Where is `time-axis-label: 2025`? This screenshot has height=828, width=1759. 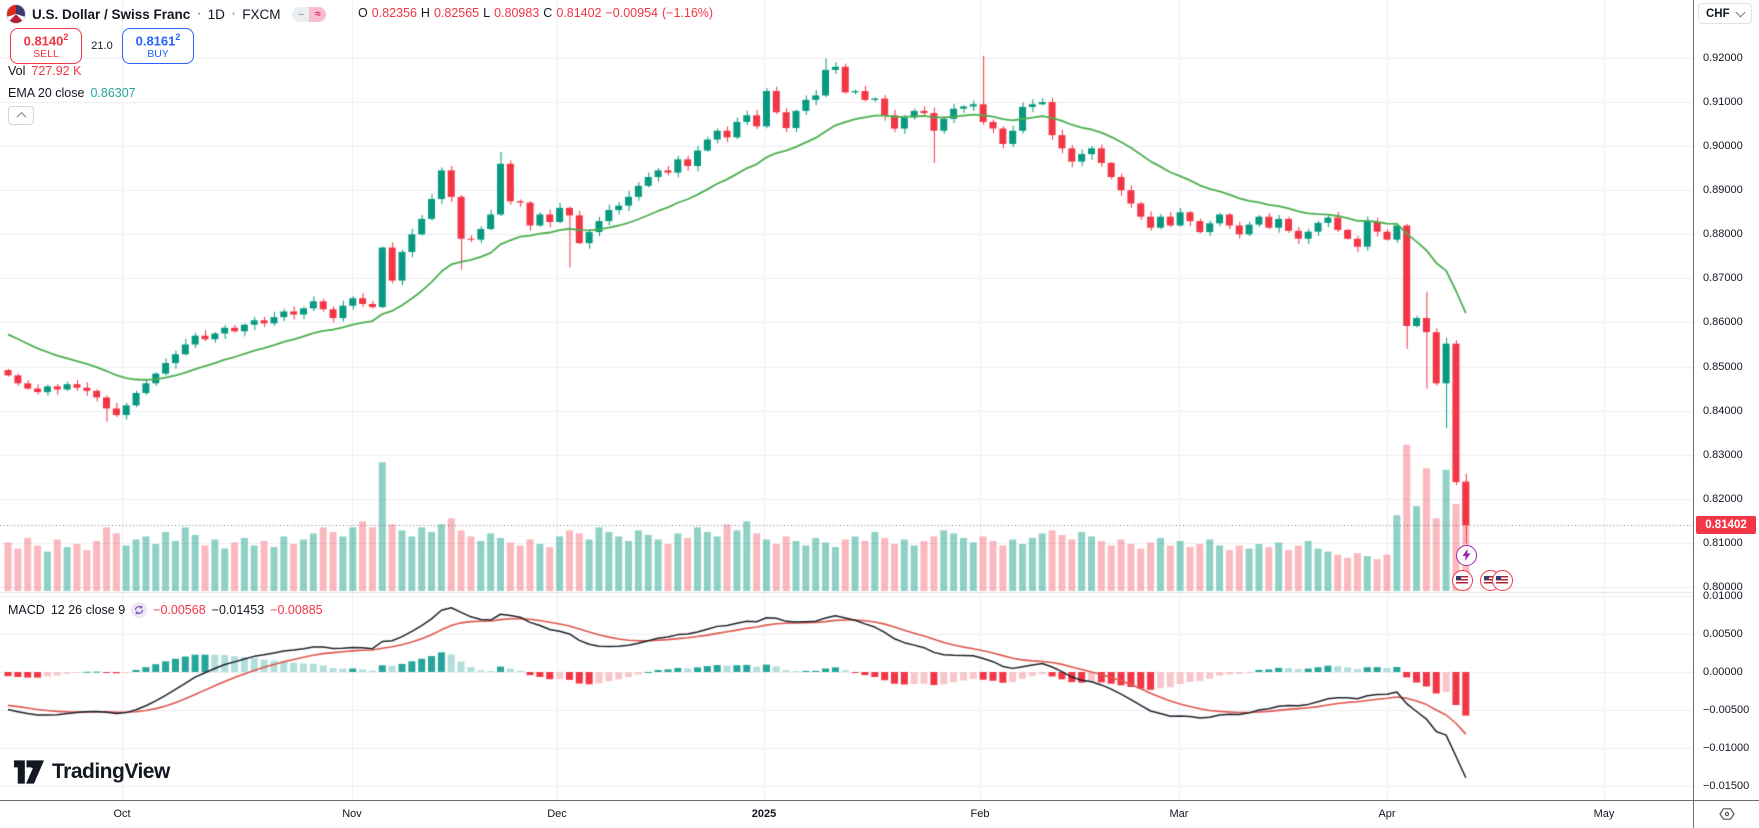
time-axis-label: 2025 is located at coordinates (764, 814).